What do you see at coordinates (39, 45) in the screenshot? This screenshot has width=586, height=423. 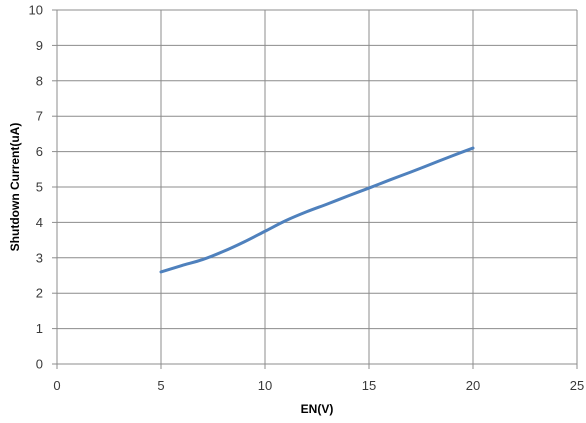 I see `y-tick-label: 9` at bounding box center [39, 45].